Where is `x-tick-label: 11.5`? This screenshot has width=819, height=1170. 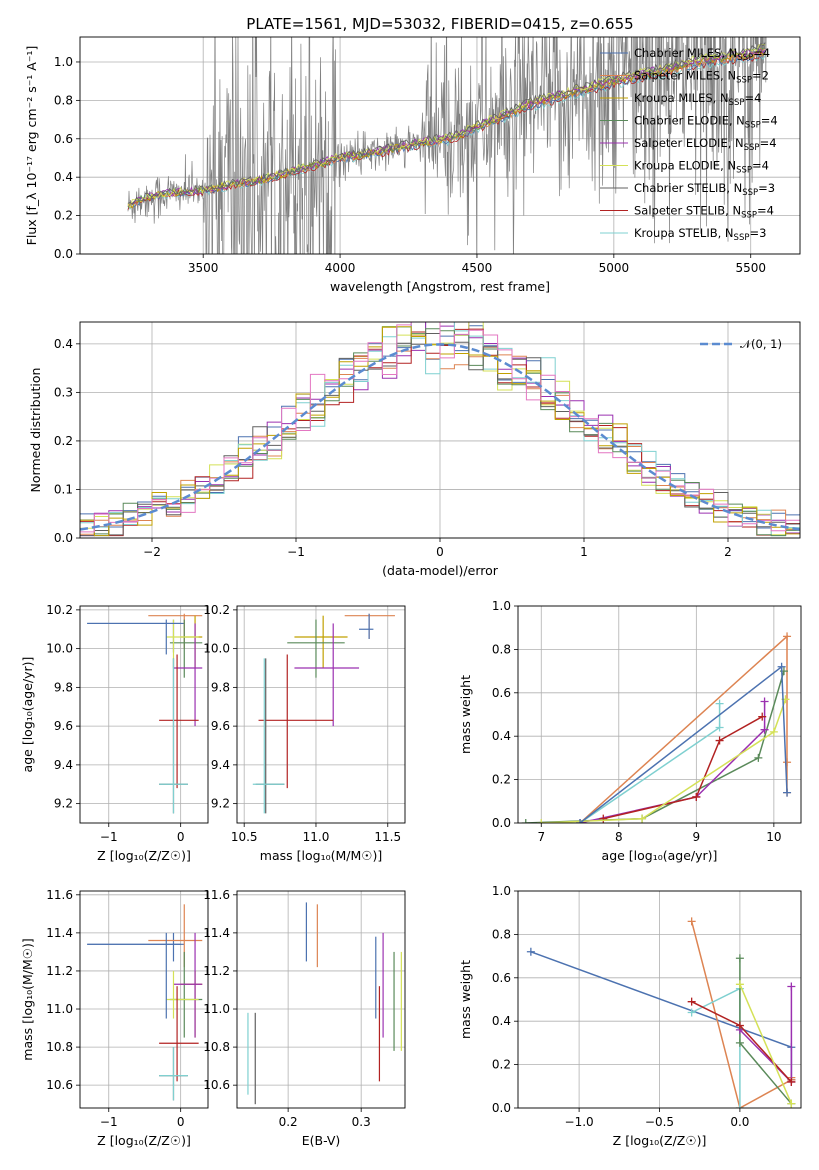
x-tick-label: 11.5 is located at coordinates (387, 837).